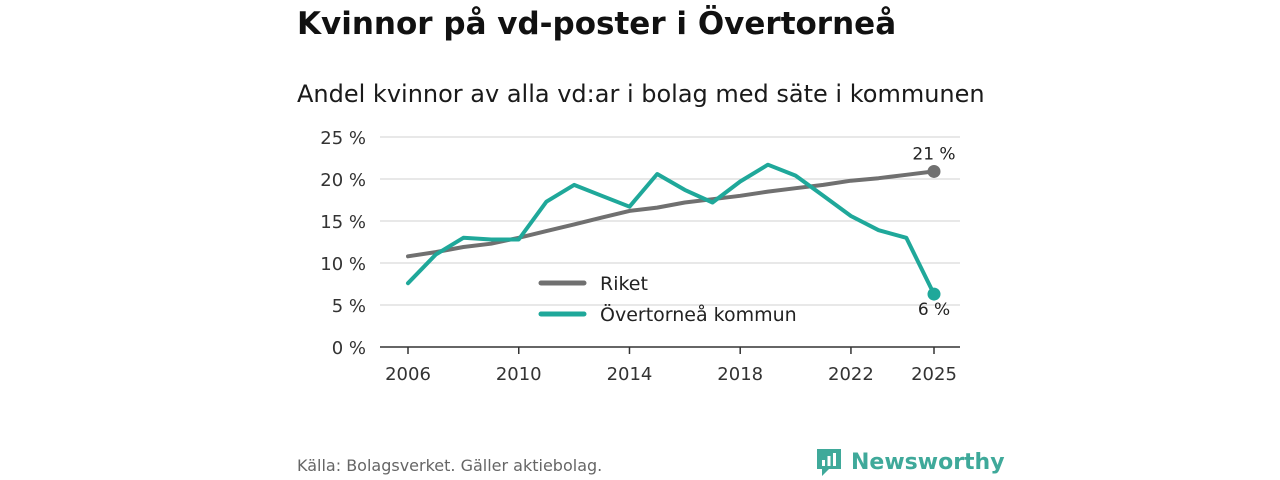 The image size is (1280, 480). What do you see at coordinates (349, 348) in the screenshot?
I see `y-tick-label: 0 %` at bounding box center [349, 348].